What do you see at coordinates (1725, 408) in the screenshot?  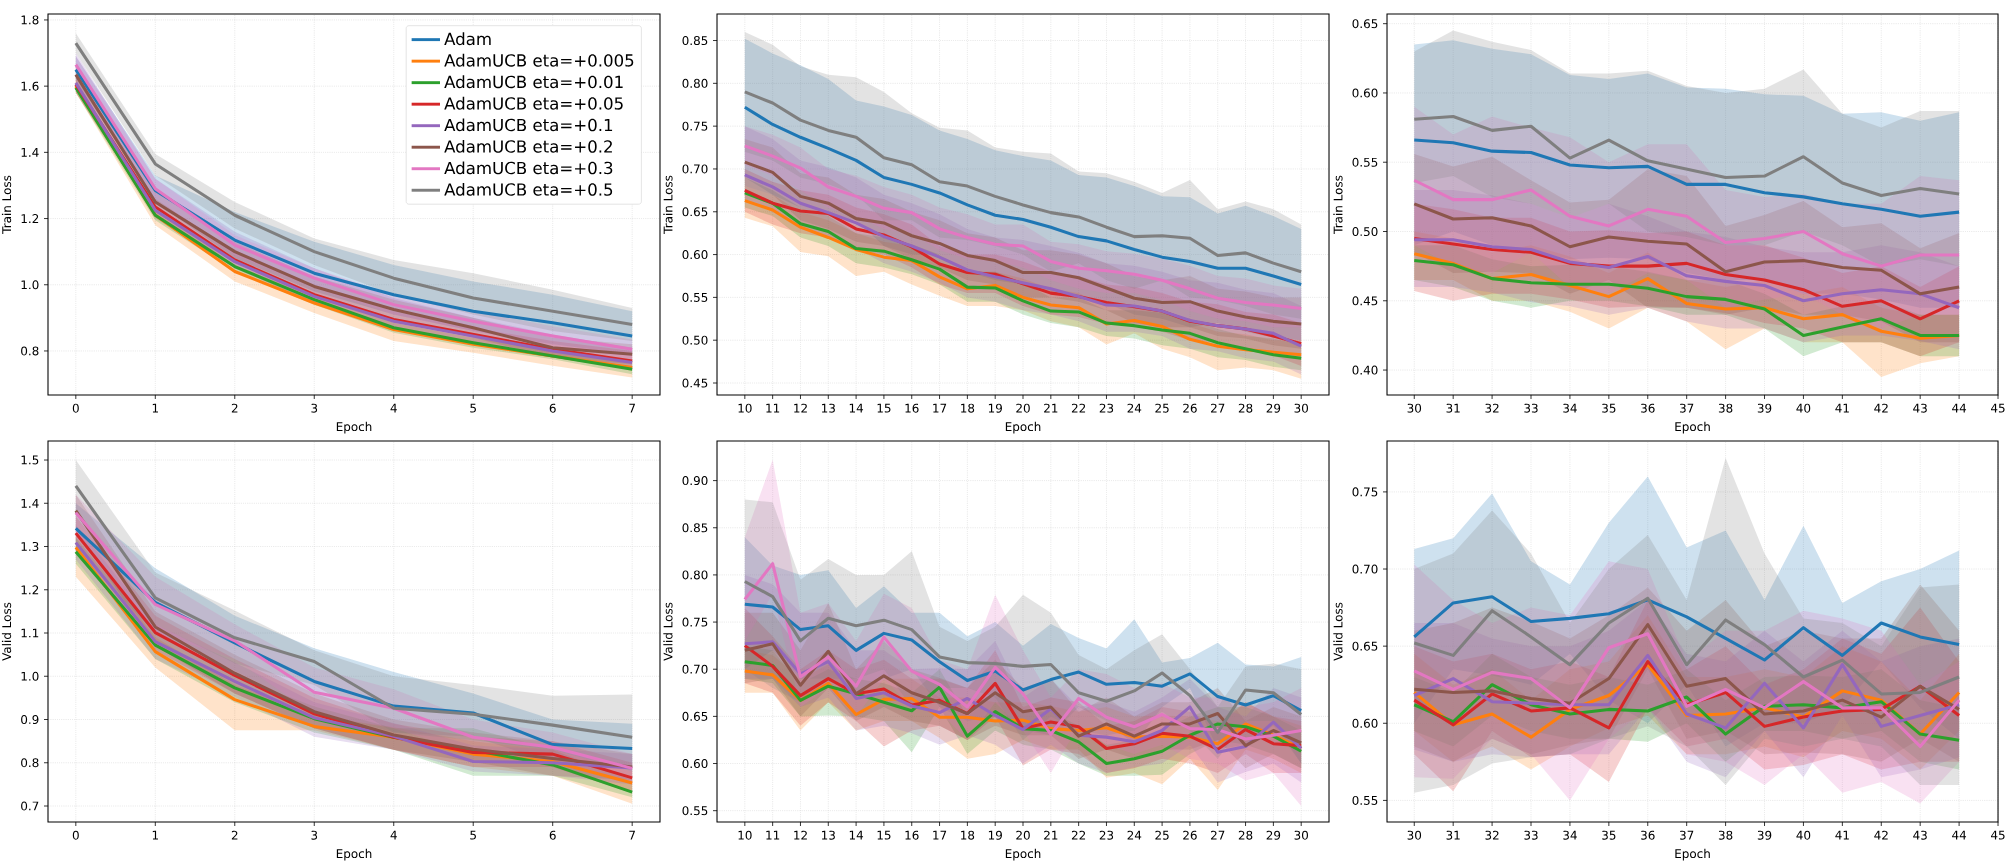 I see `x-tick-label: 38` at bounding box center [1725, 408].